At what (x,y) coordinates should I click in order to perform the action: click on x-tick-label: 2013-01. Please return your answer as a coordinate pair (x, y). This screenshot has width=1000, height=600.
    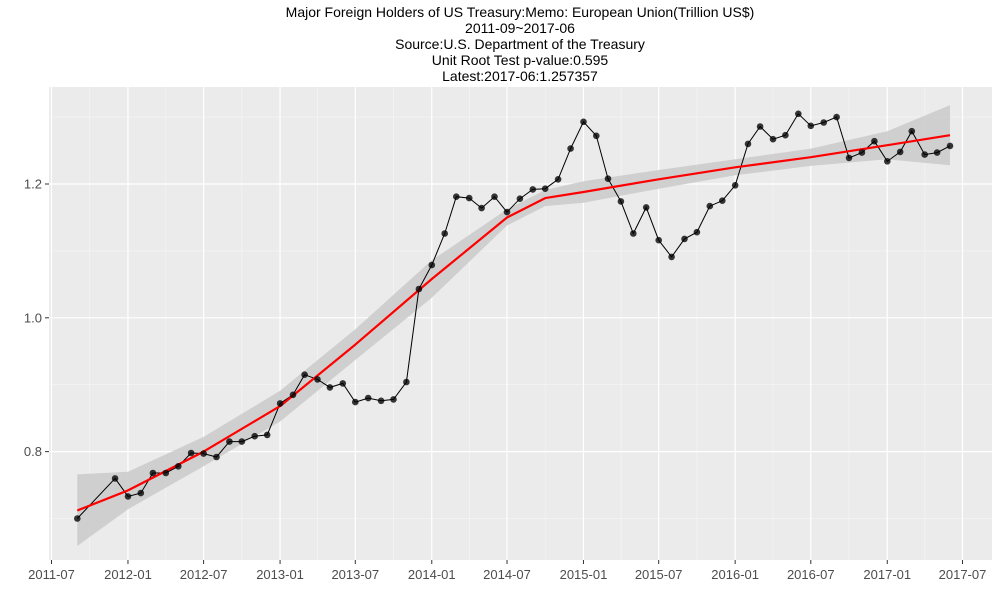
    Looking at the image, I should click on (280, 574).